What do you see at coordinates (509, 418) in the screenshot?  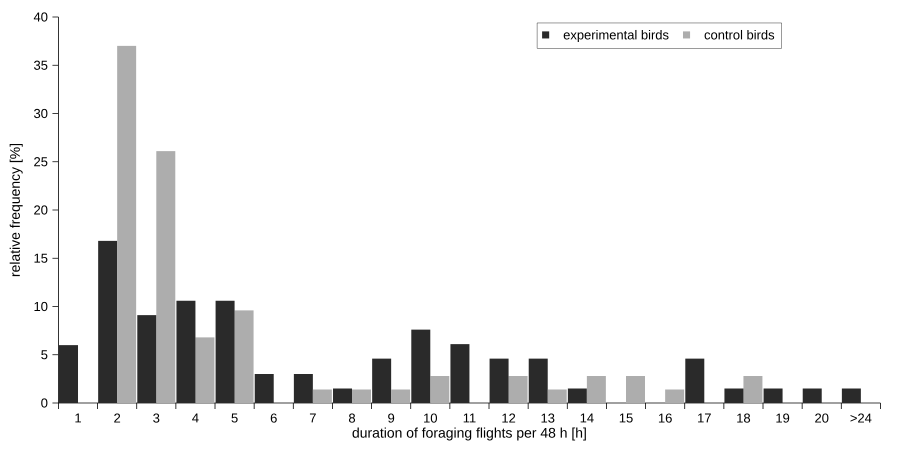 I see `x-tick-label: 12` at bounding box center [509, 418].